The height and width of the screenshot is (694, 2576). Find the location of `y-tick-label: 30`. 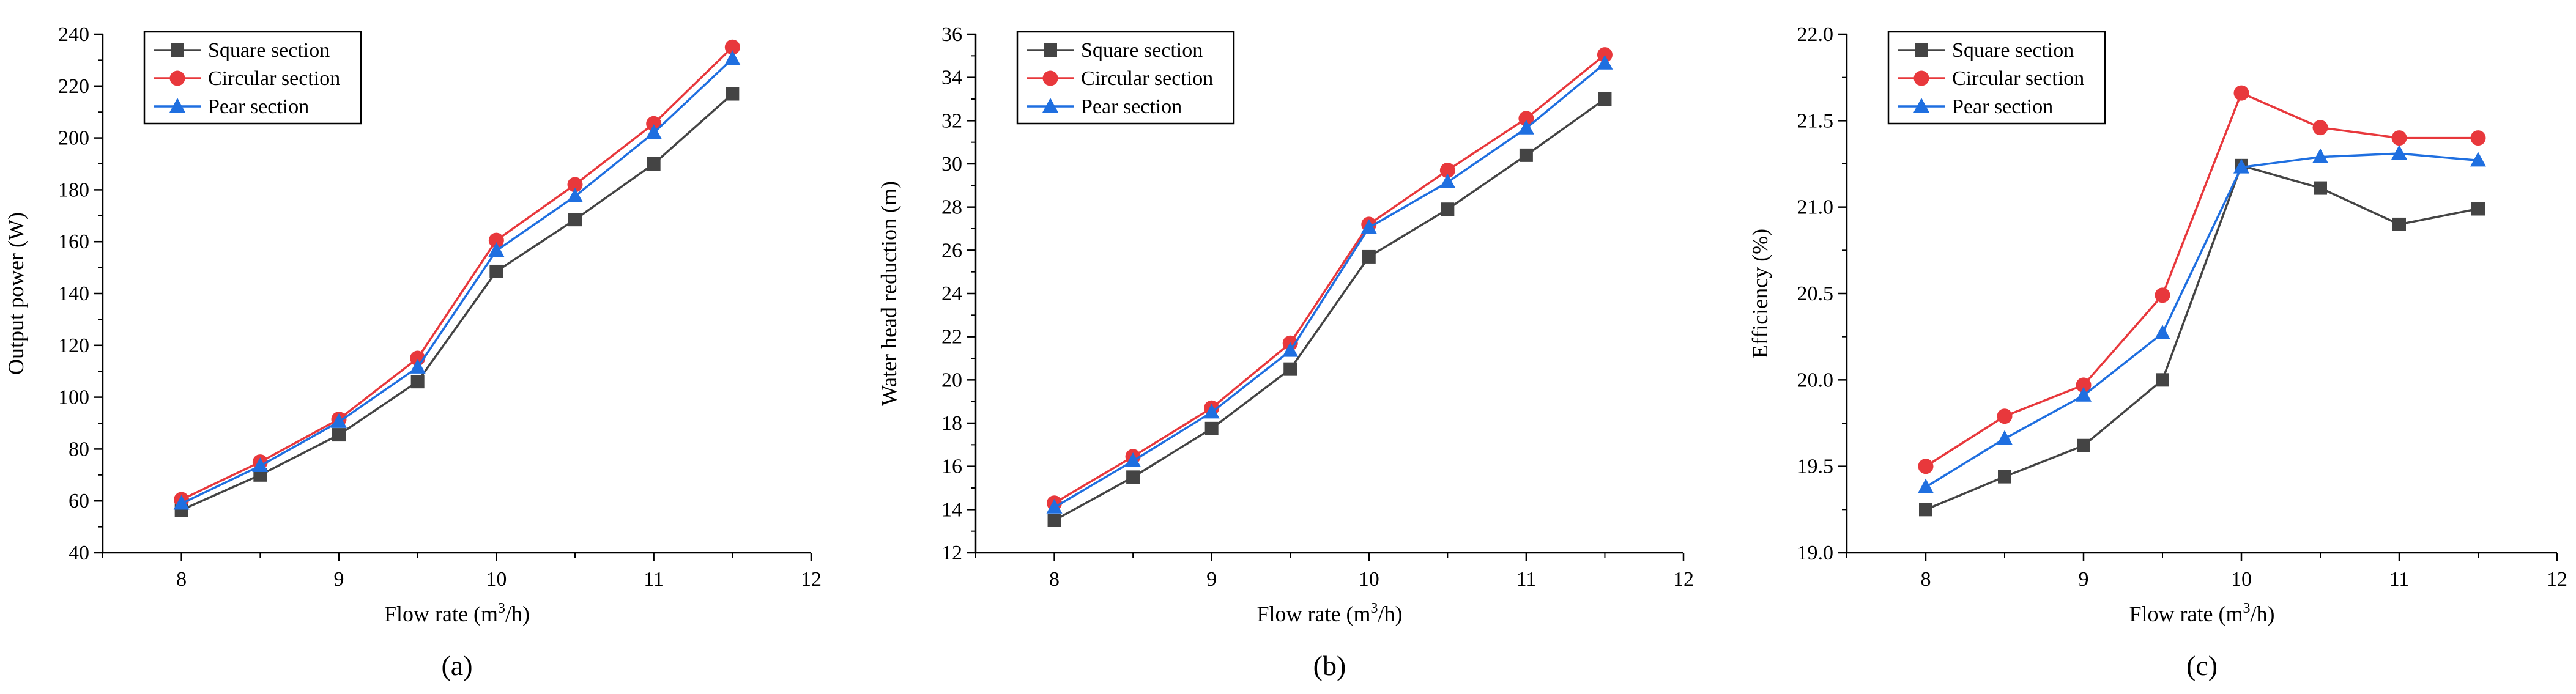

y-tick-label: 30 is located at coordinates (951, 164).